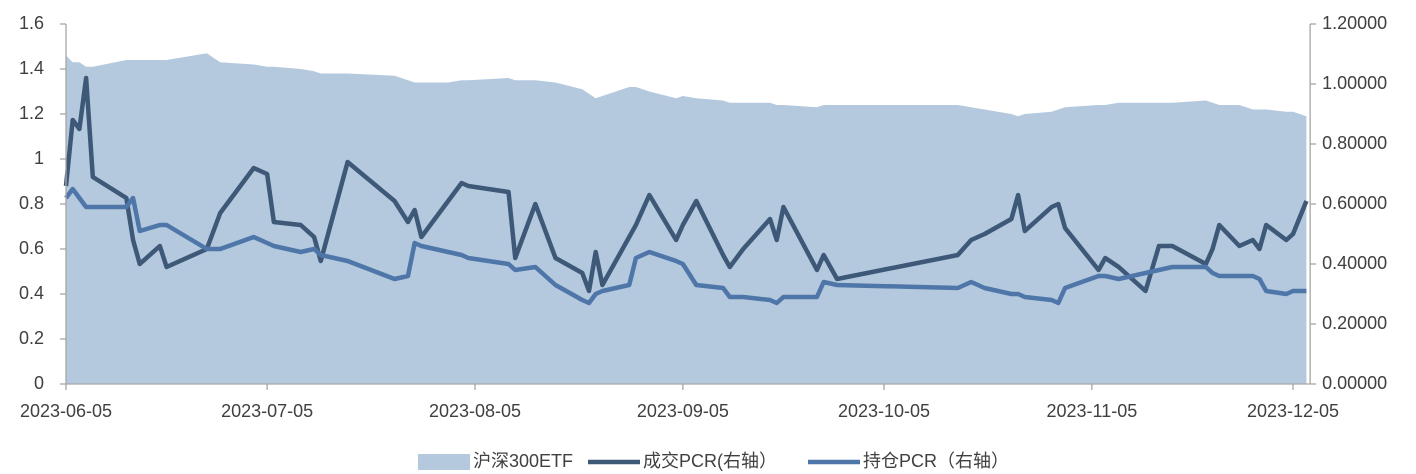 This screenshot has height=474, width=1416. What do you see at coordinates (1091, 411) in the screenshot?
I see `x-tick-label: 2023-11-05` at bounding box center [1091, 411].